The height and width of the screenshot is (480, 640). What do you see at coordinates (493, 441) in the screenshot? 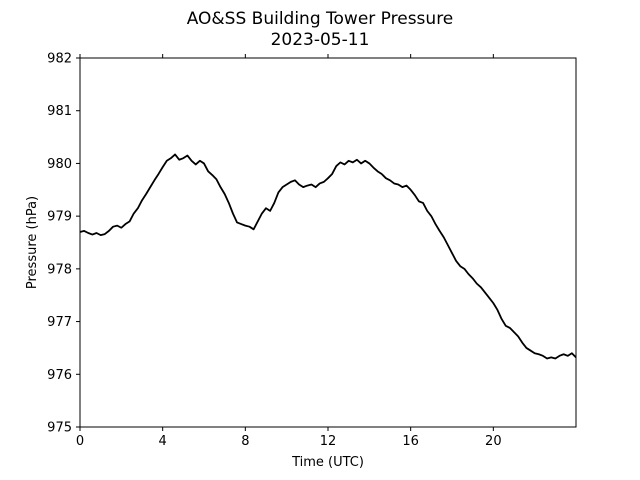
I see `x-tick-label: 20` at bounding box center [493, 441].